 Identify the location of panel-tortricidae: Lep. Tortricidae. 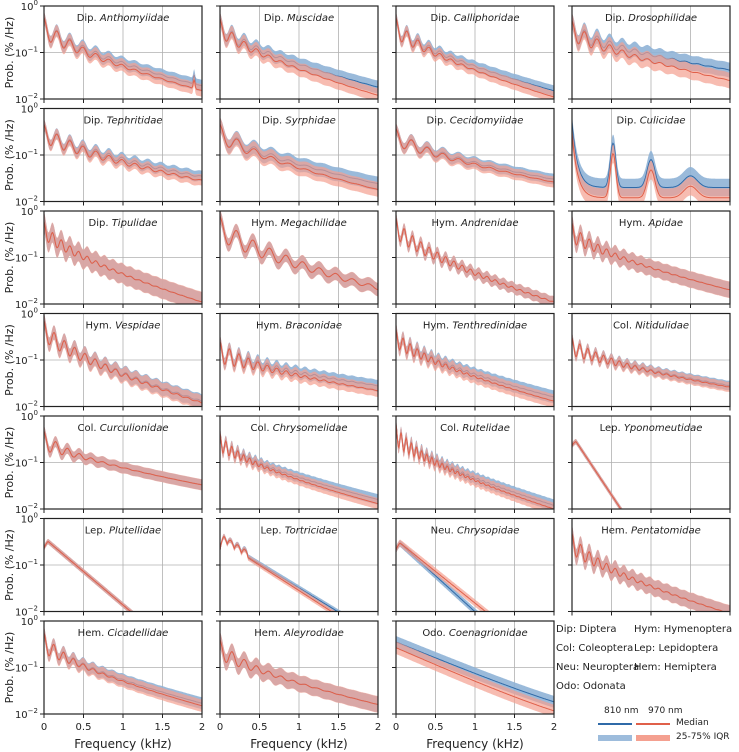
(297, 566).